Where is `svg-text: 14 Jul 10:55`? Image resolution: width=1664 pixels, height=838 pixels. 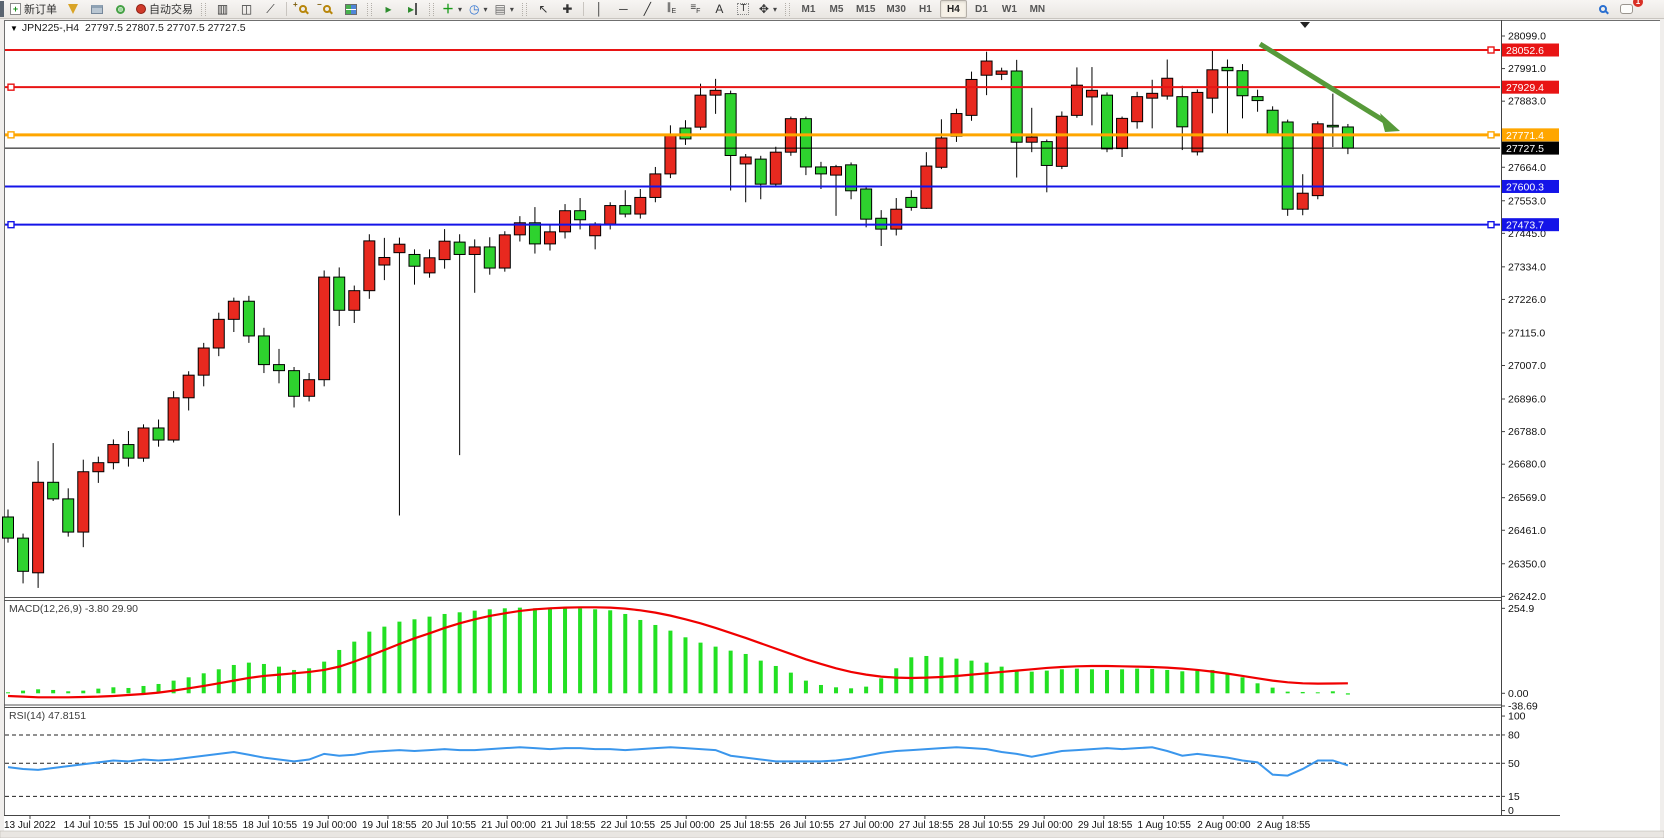
svg-text: 14 Jul 10:55 is located at coordinates (91, 825).